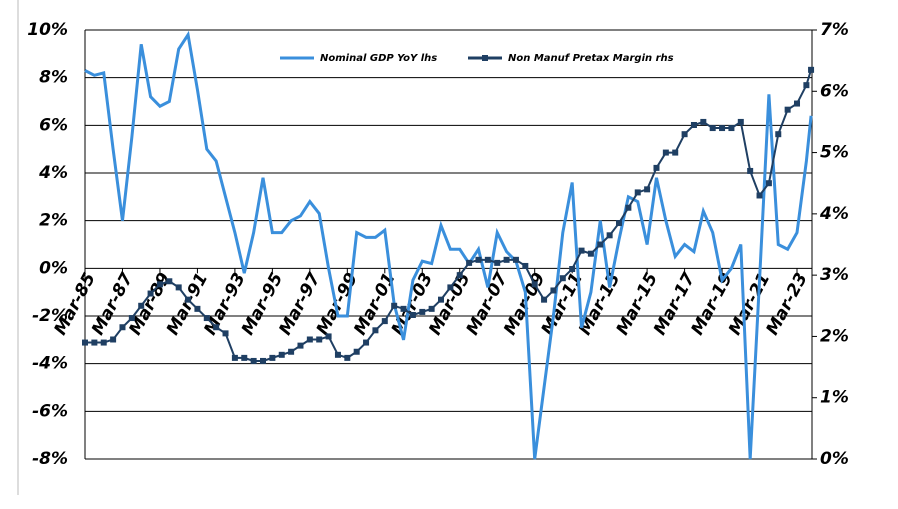  I want to click on y2-tick-label: 6%, so click(834, 91).